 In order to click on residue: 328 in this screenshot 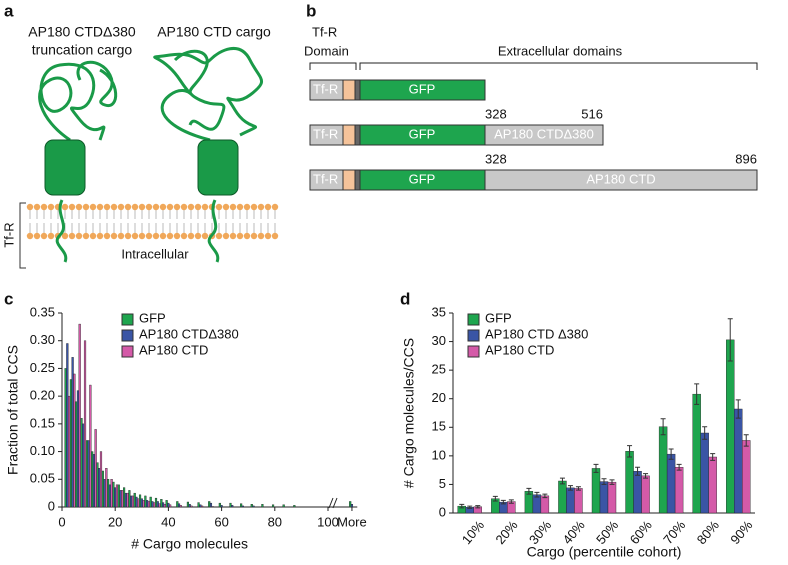, I will do `click(496, 158)`.